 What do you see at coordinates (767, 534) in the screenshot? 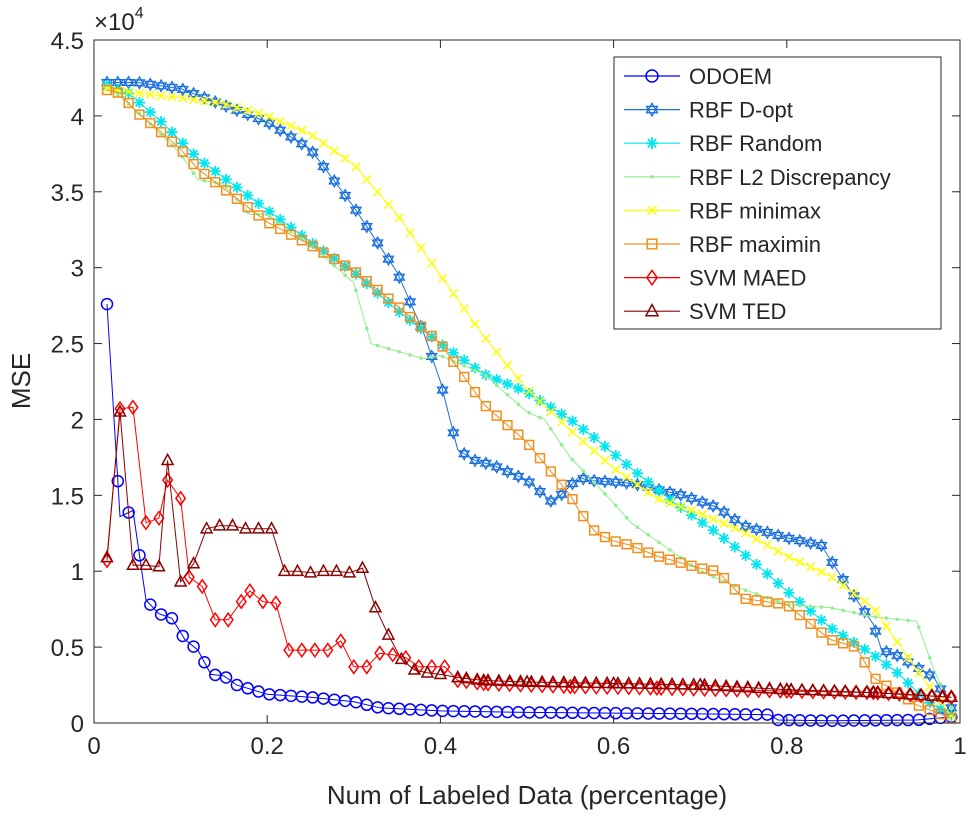
I see `data-point-rbf-d-opt-61-down` at bounding box center [767, 534].